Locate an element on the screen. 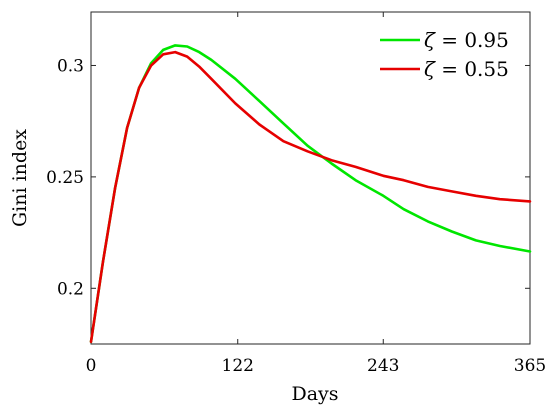  legend-label-1: ζ = 0.95 is located at coordinates (466, 40).